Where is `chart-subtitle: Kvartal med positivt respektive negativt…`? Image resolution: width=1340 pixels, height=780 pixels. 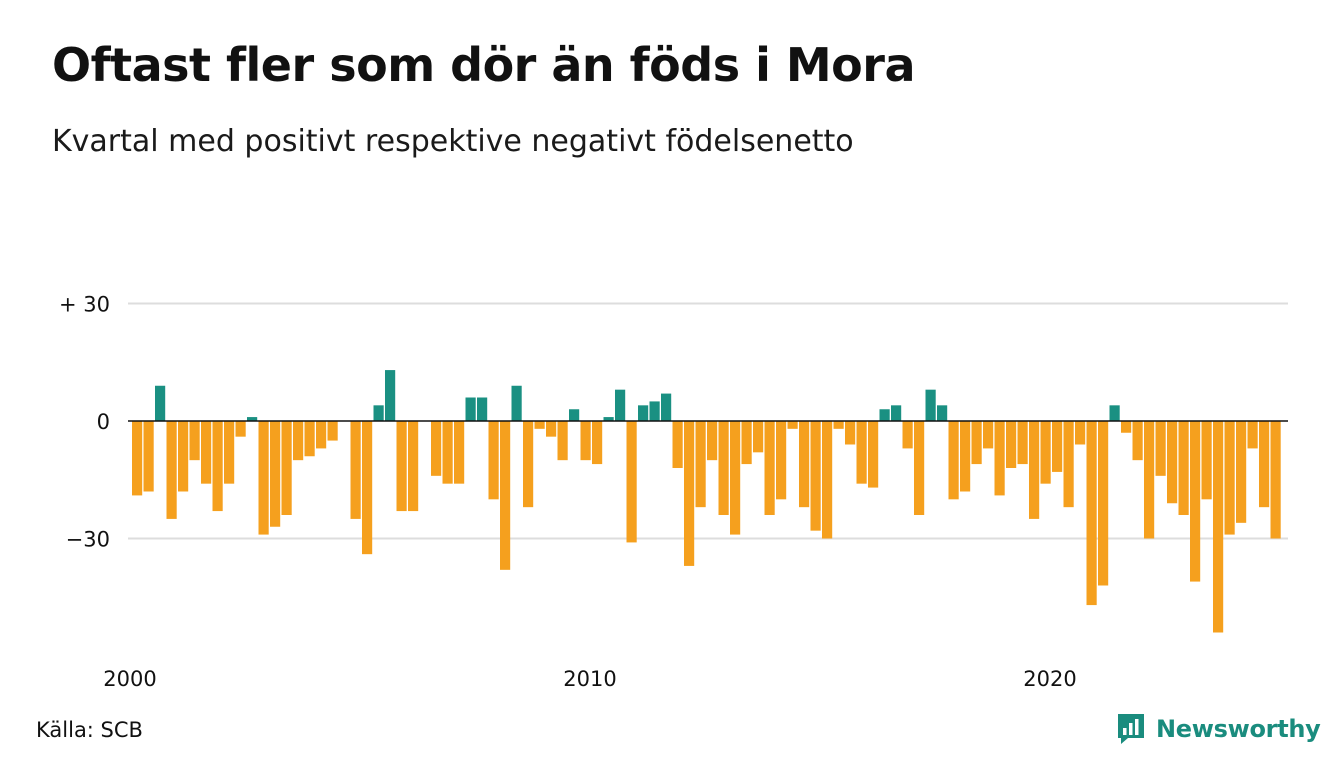
chart-subtitle: Kvartal med positivt respektive negativt… is located at coordinates (453, 141).